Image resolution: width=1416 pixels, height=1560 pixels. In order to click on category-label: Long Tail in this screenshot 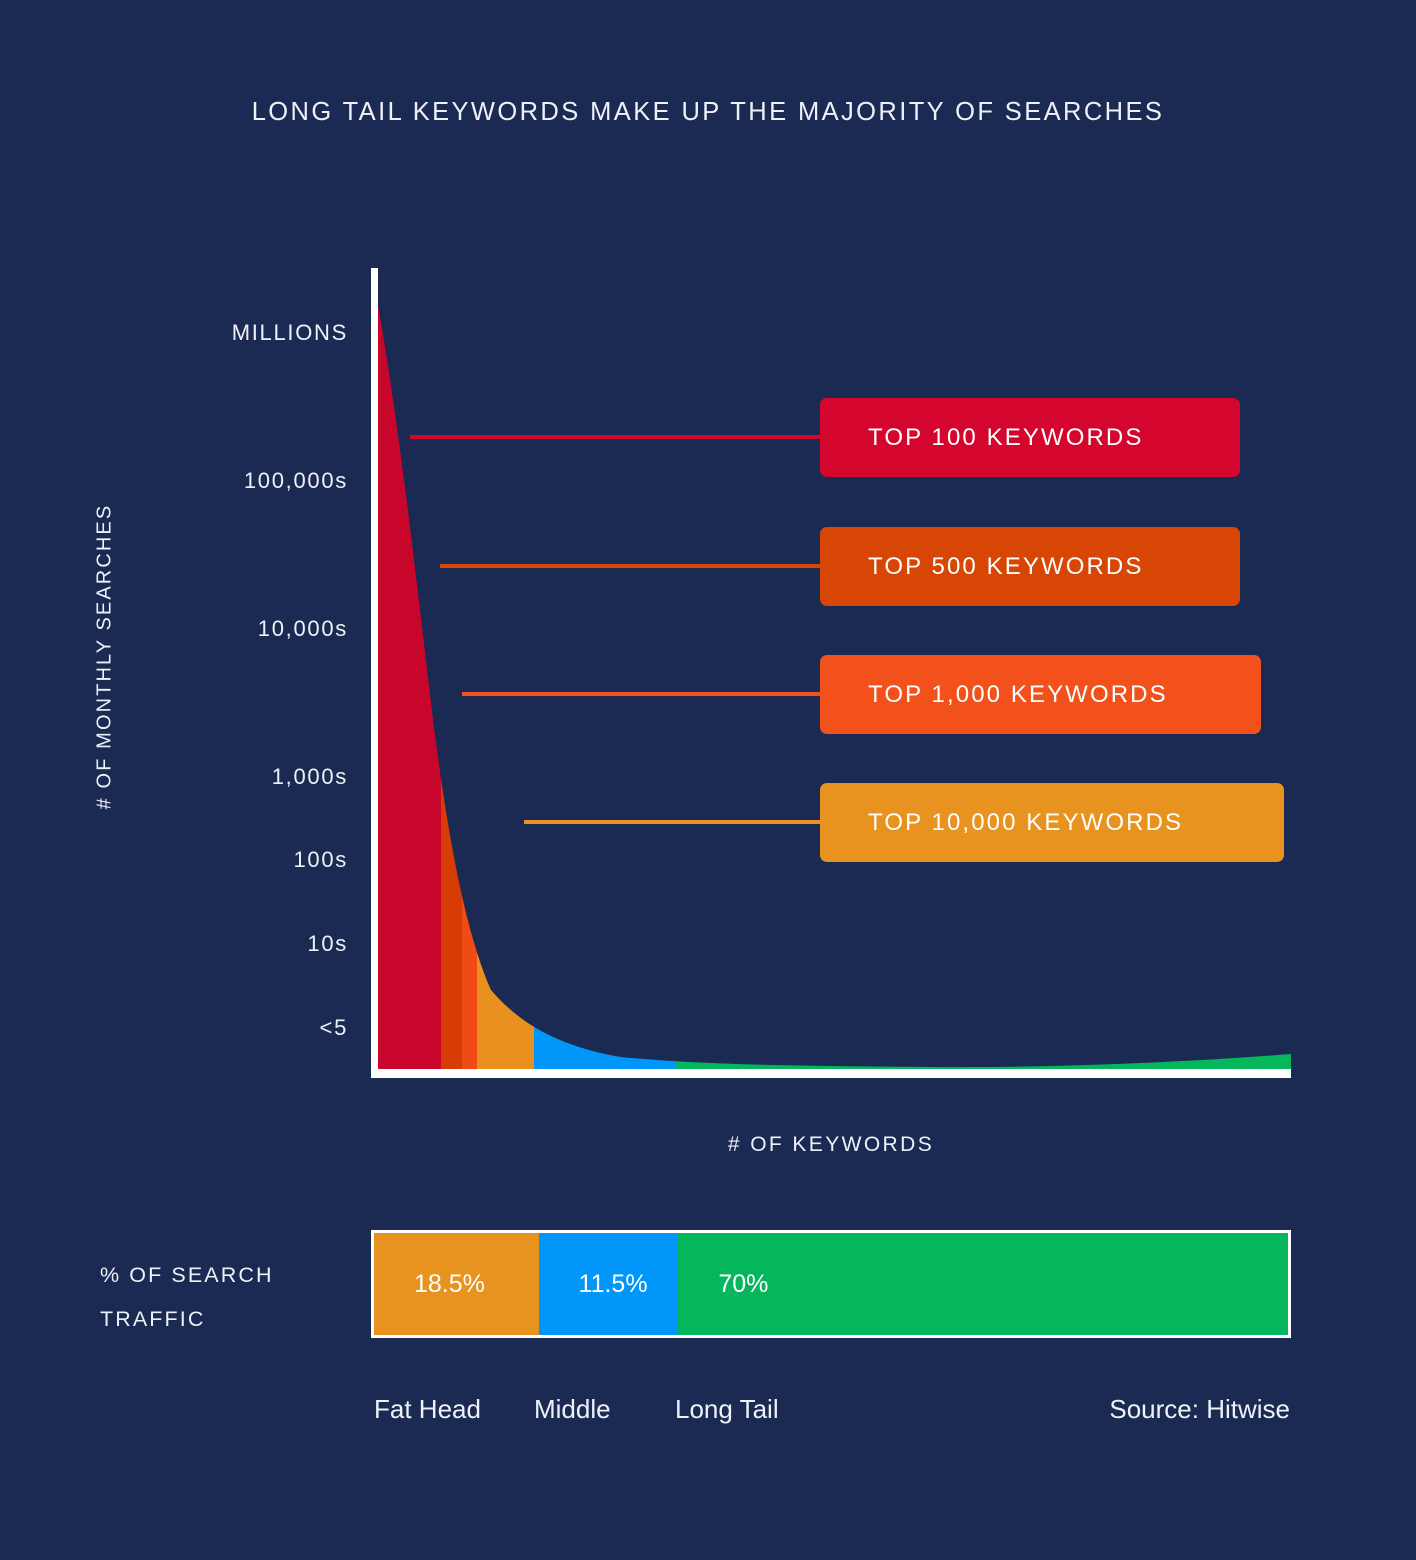, I will do `click(727, 1409)`.